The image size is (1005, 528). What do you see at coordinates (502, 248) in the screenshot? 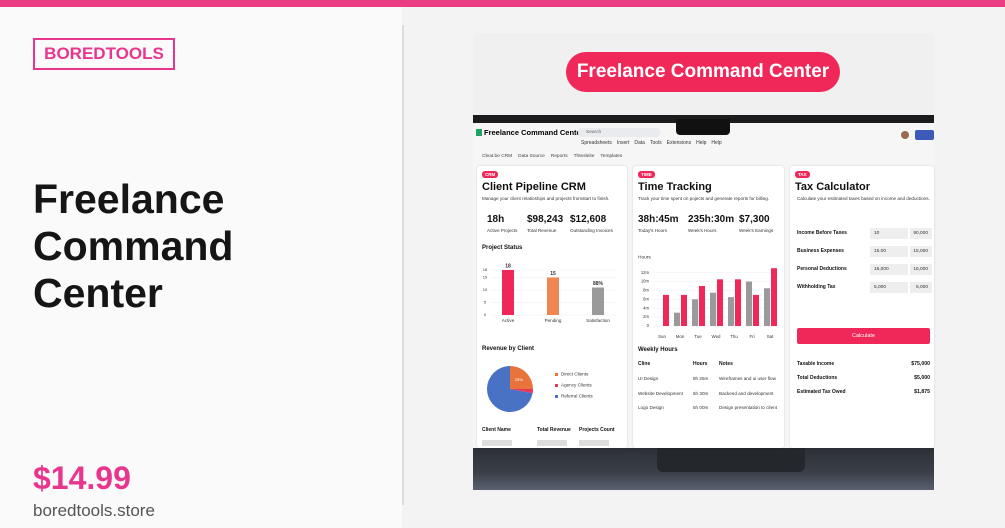
I see `section-title: Project Status` at bounding box center [502, 248].